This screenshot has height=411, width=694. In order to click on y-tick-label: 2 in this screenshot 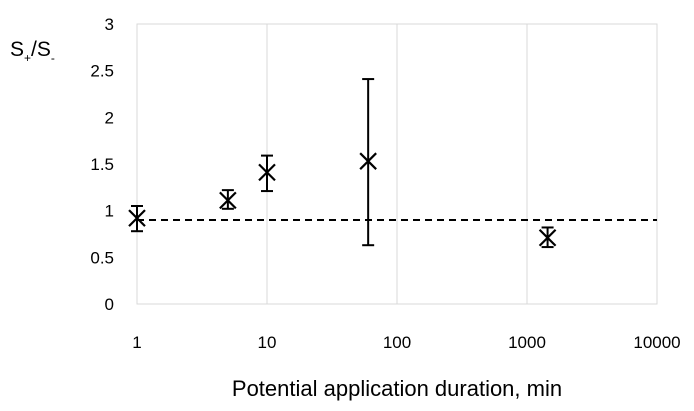, I will do `click(109, 117)`.